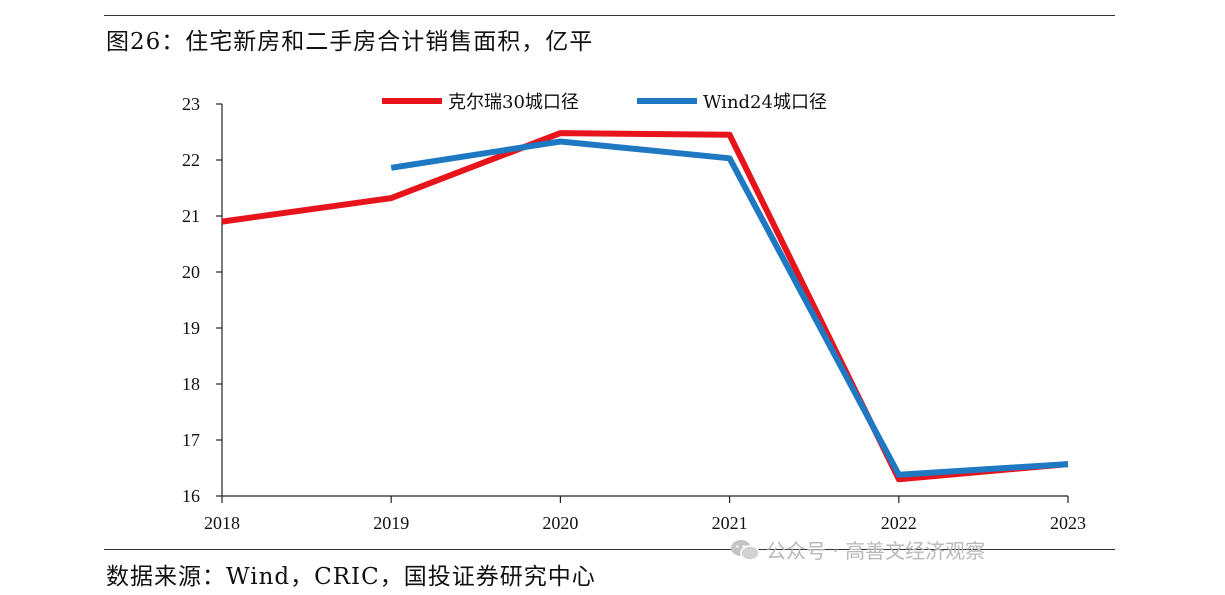 The width and height of the screenshot is (1225, 595). What do you see at coordinates (191, 104) in the screenshot?
I see `y-tick-label: 23` at bounding box center [191, 104].